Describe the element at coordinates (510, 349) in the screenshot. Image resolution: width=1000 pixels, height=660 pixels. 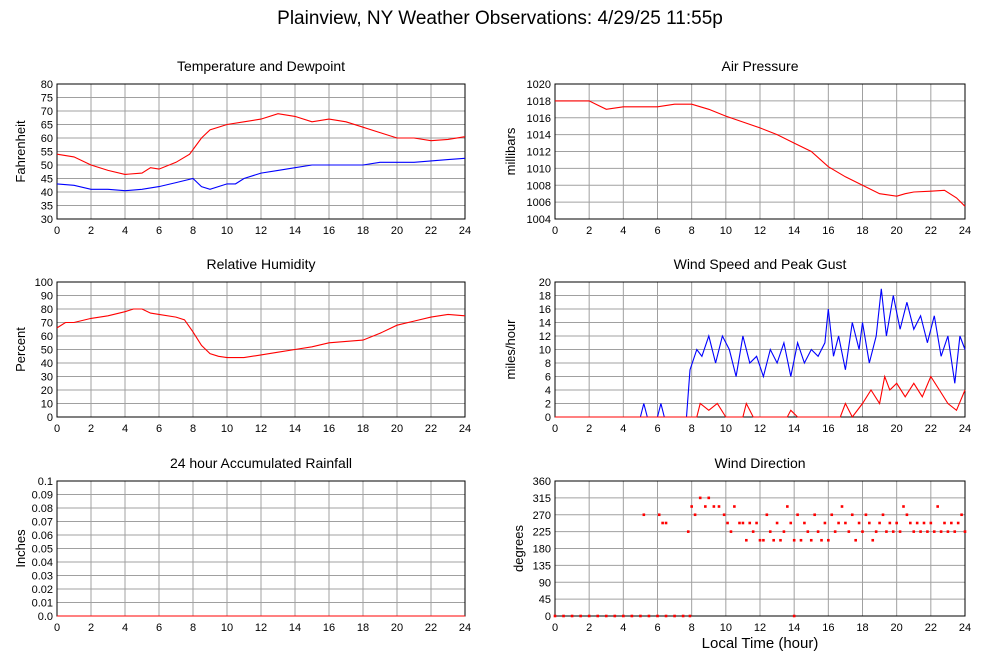
I see `y-axis-label: miles/hour` at that location.